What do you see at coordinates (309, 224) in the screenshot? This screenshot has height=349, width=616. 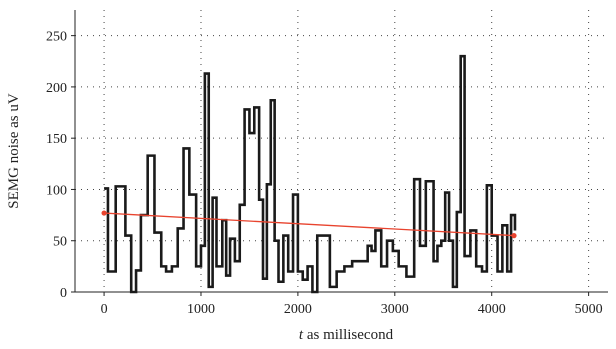 I see `trend-line` at bounding box center [309, 224].